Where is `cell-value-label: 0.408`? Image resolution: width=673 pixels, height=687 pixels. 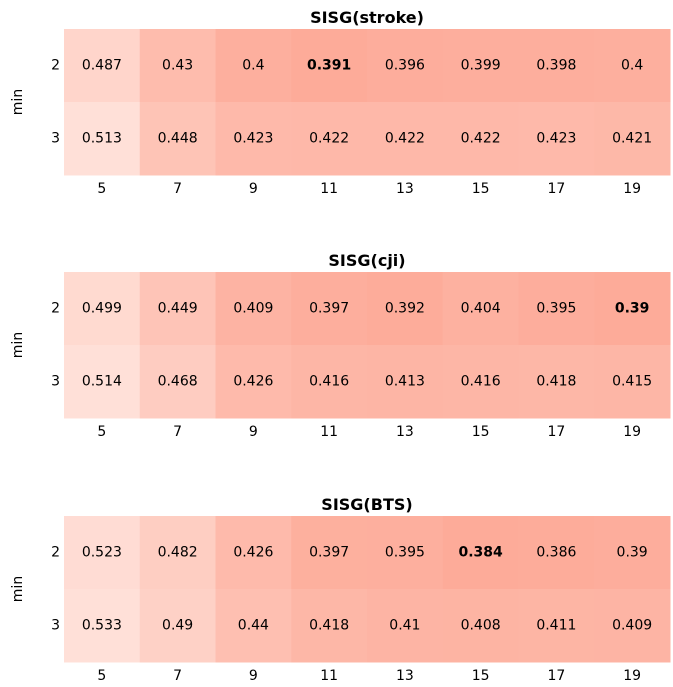 cell-value-label: 0.408 is located at coordinates (481, 626).